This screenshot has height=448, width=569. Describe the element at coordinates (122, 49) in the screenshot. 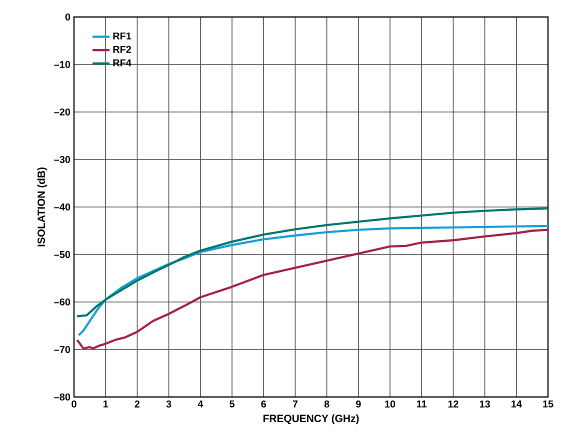

I see `legend-label: RF2` at that location.